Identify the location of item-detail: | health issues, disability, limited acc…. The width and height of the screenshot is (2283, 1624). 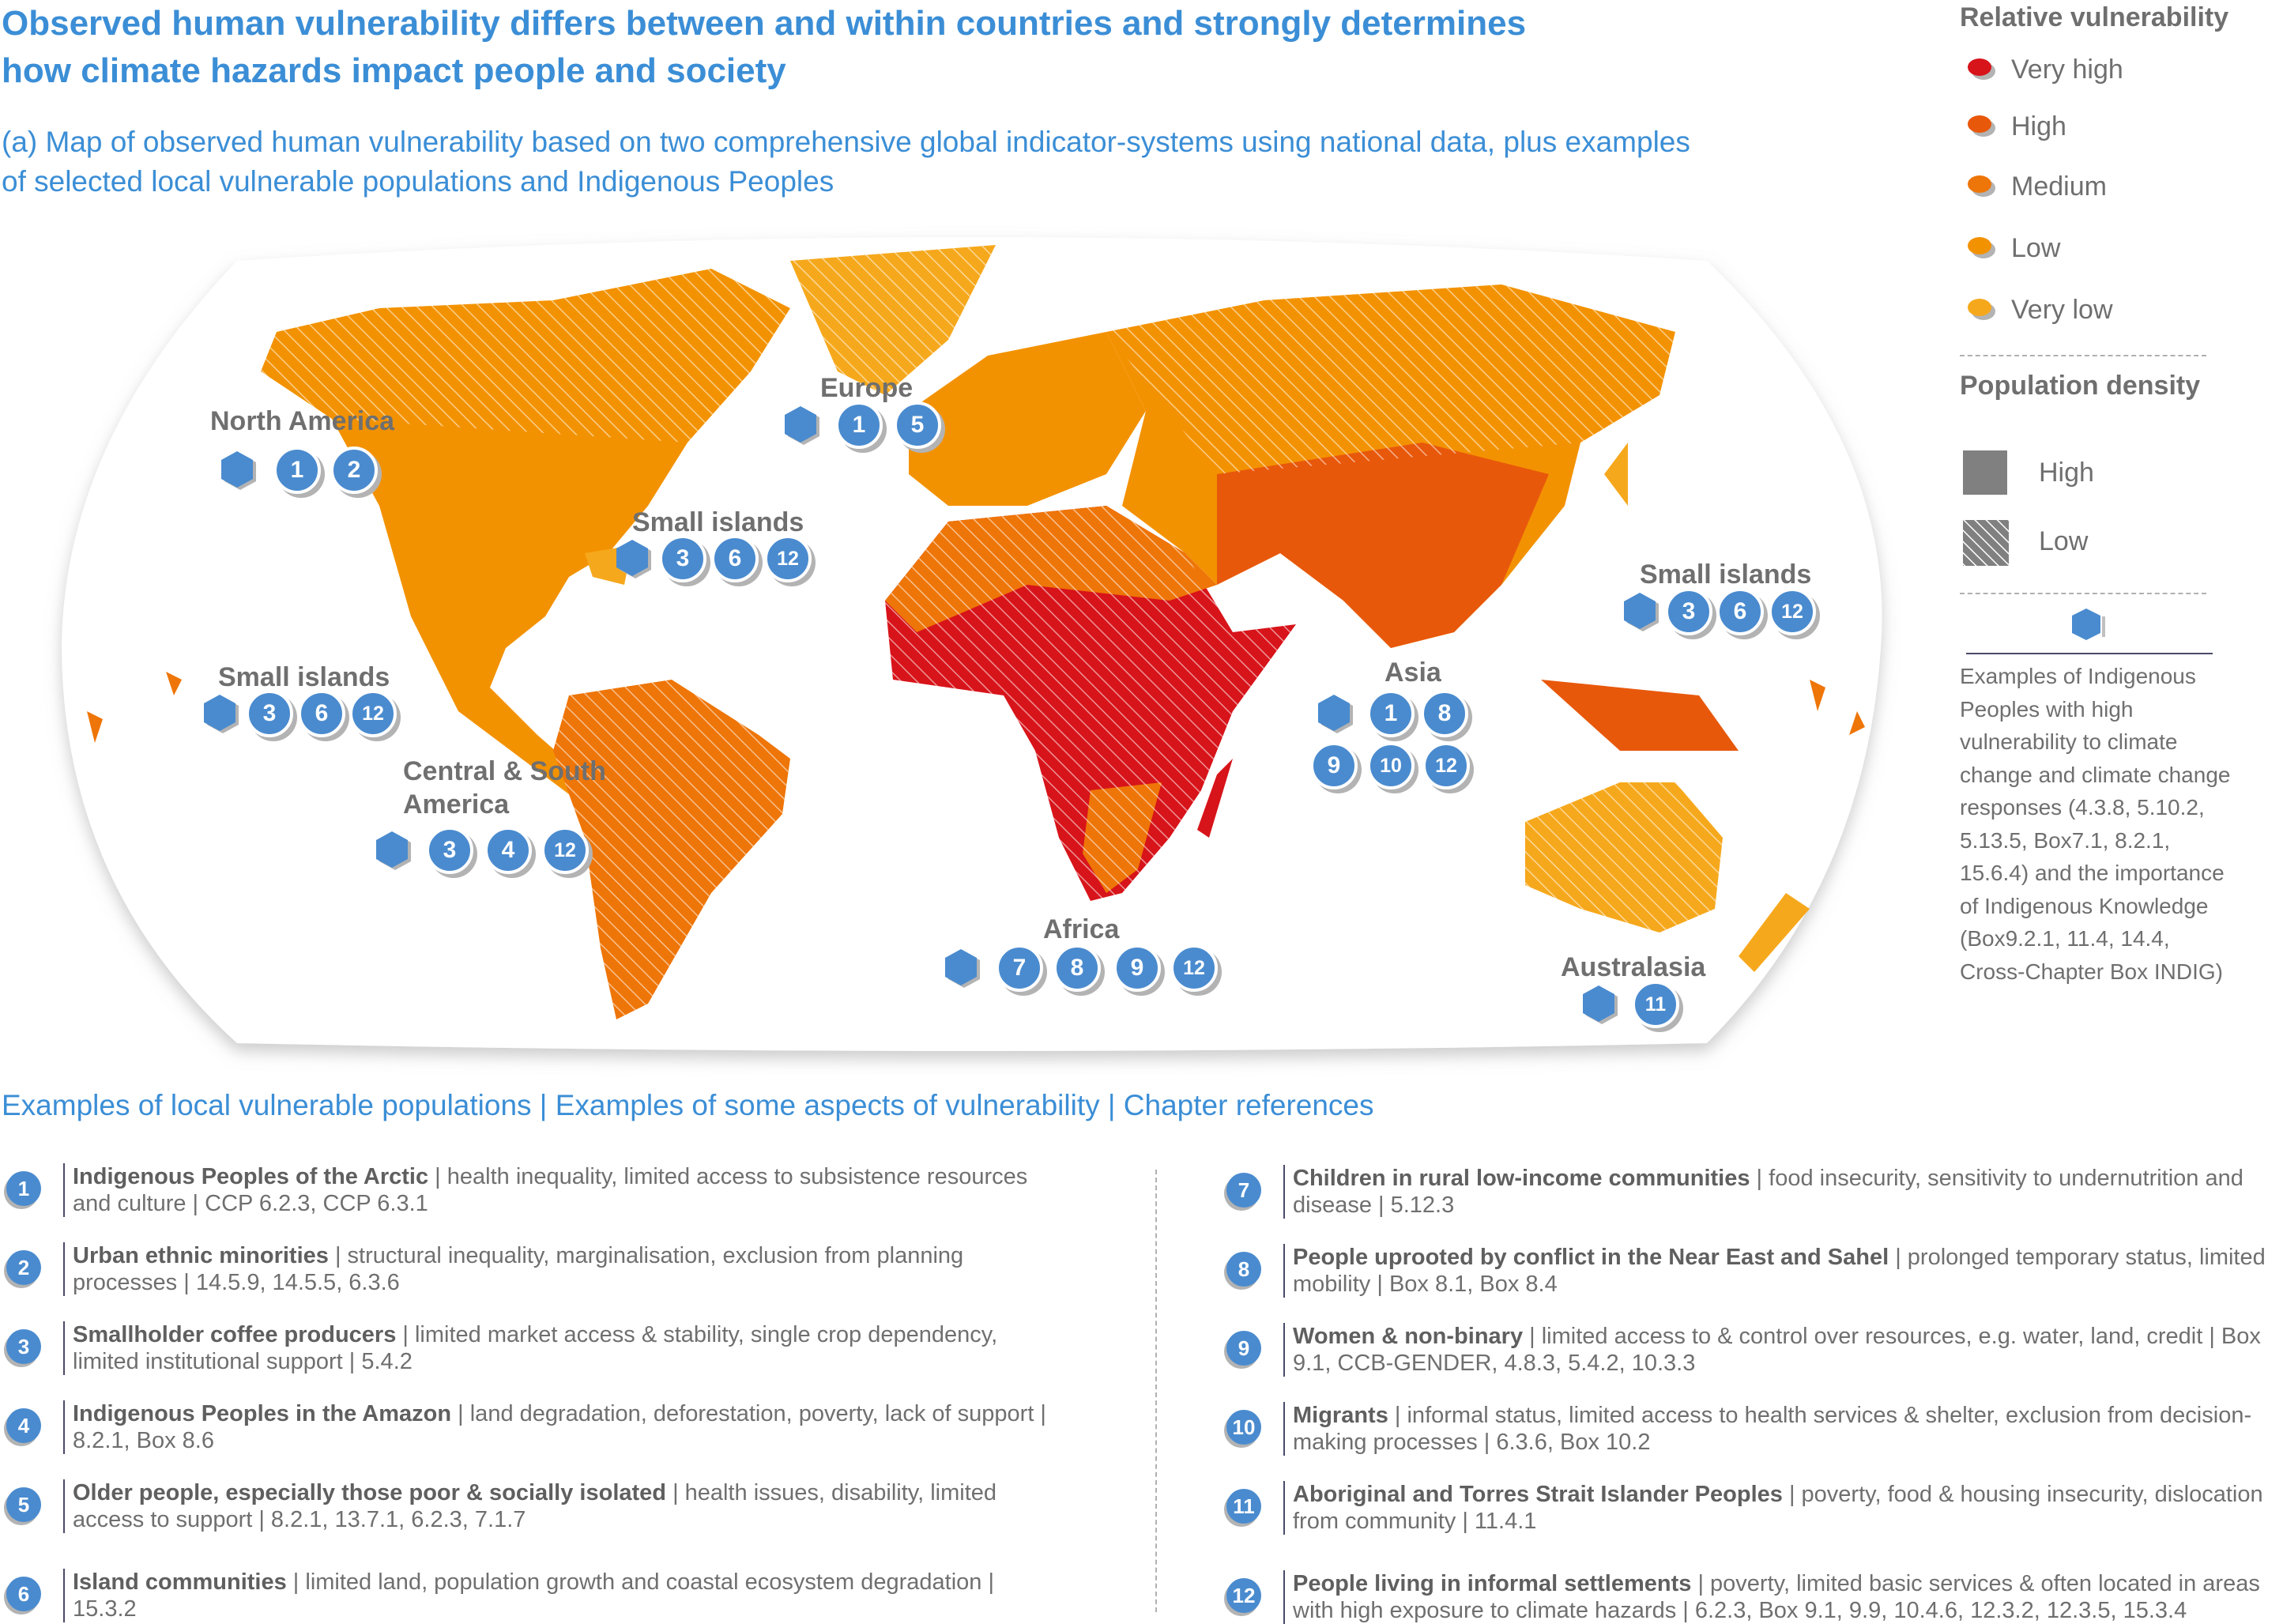
(535, 1506).